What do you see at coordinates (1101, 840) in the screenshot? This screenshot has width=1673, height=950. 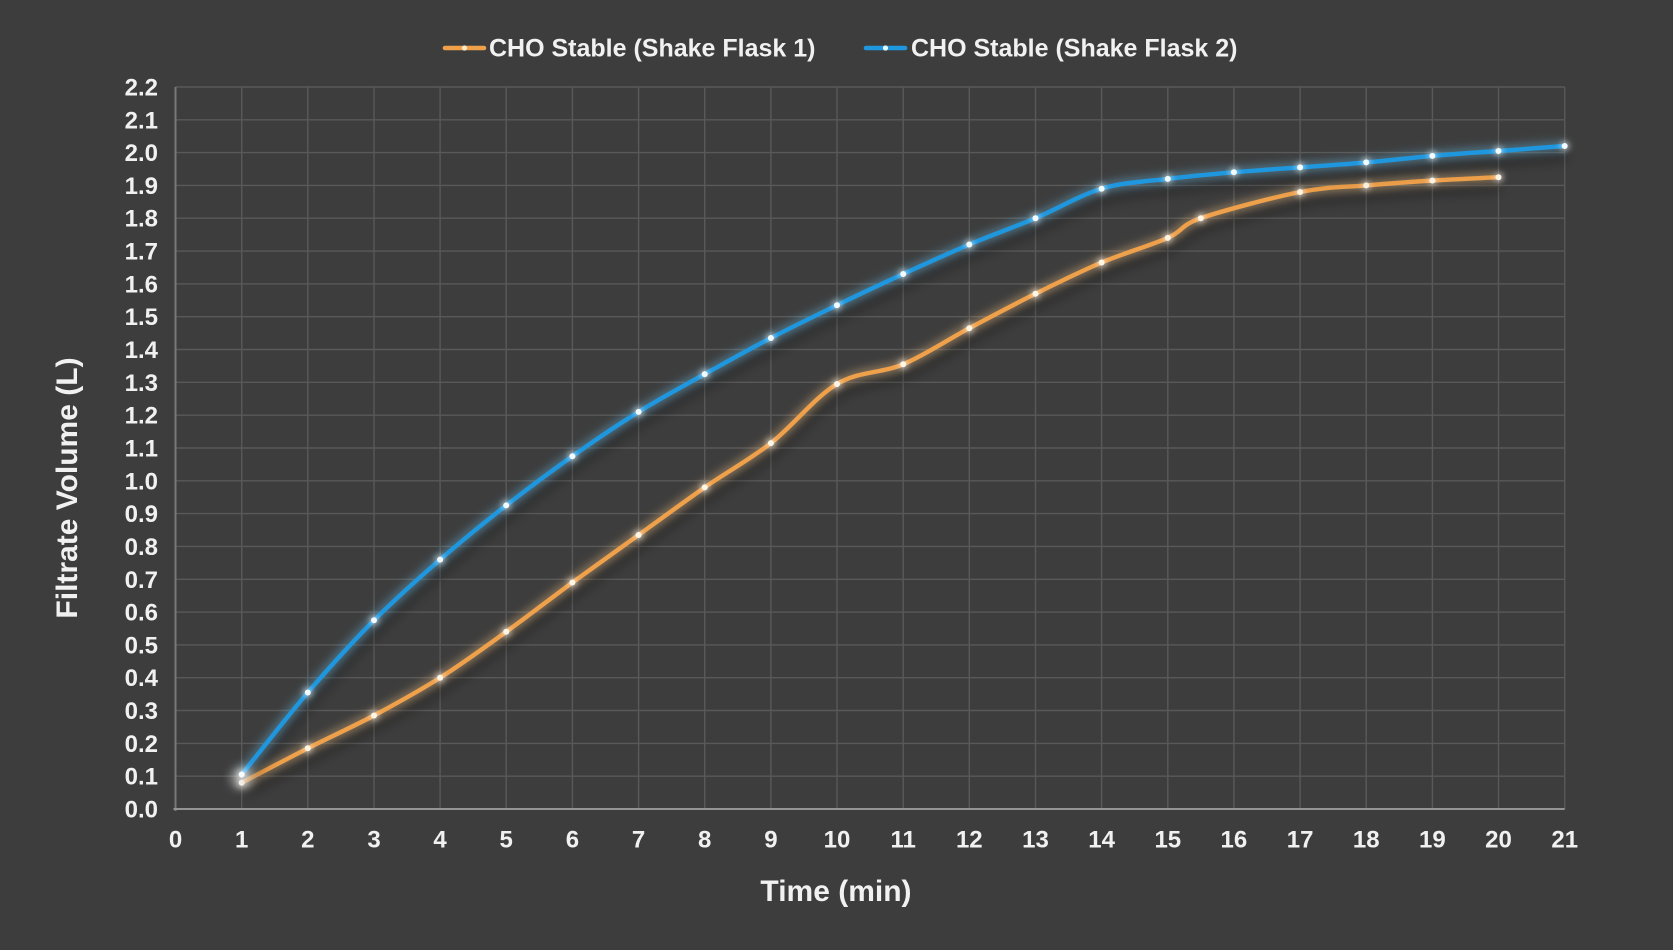 I see `svg-text: 14` at bounding box center [1101, 840].